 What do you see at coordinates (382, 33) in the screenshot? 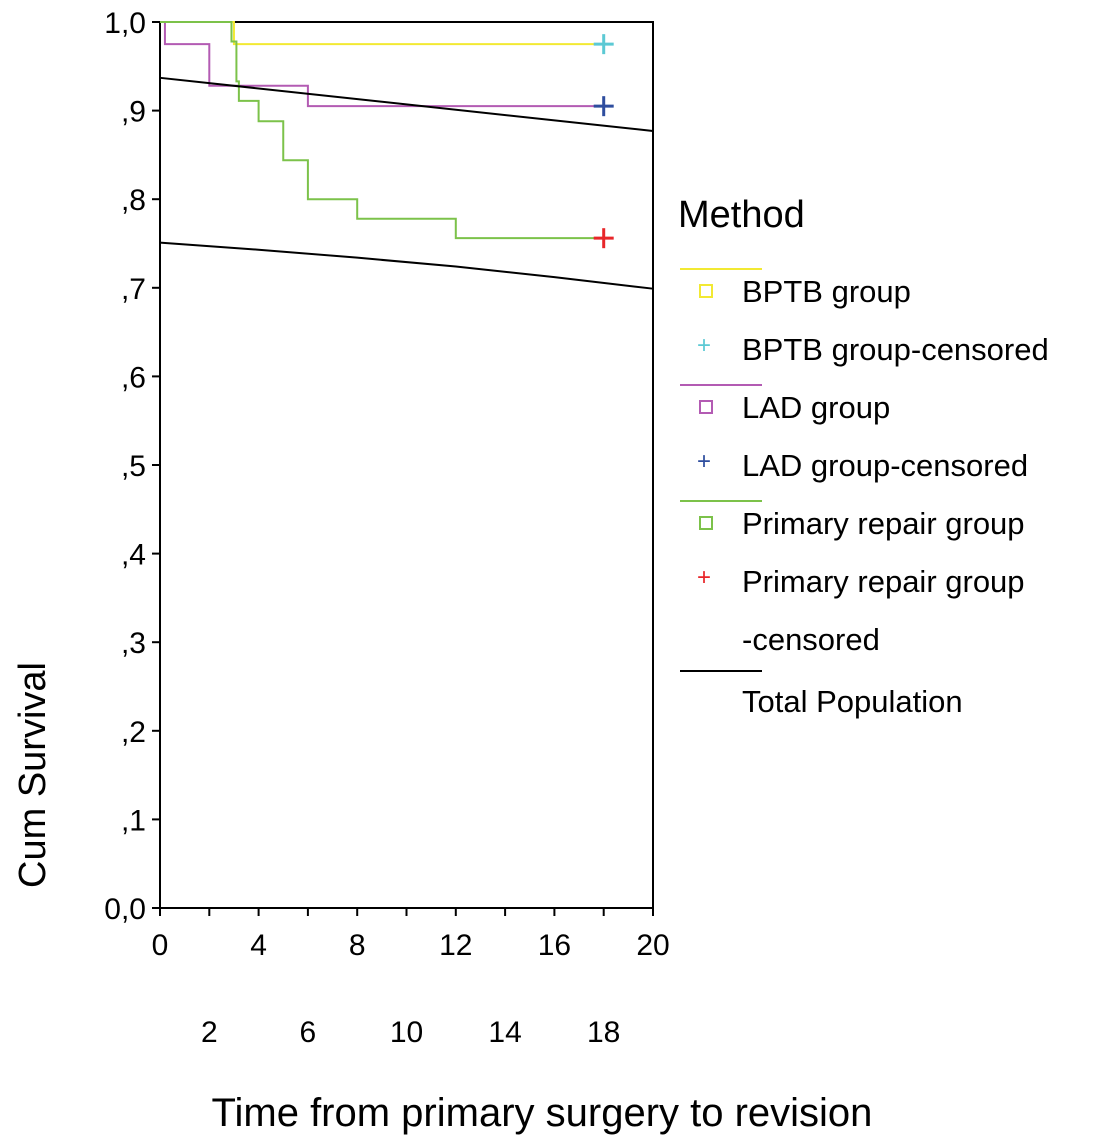
I see `bptb-group-curve` at bounding box center [382, 33].